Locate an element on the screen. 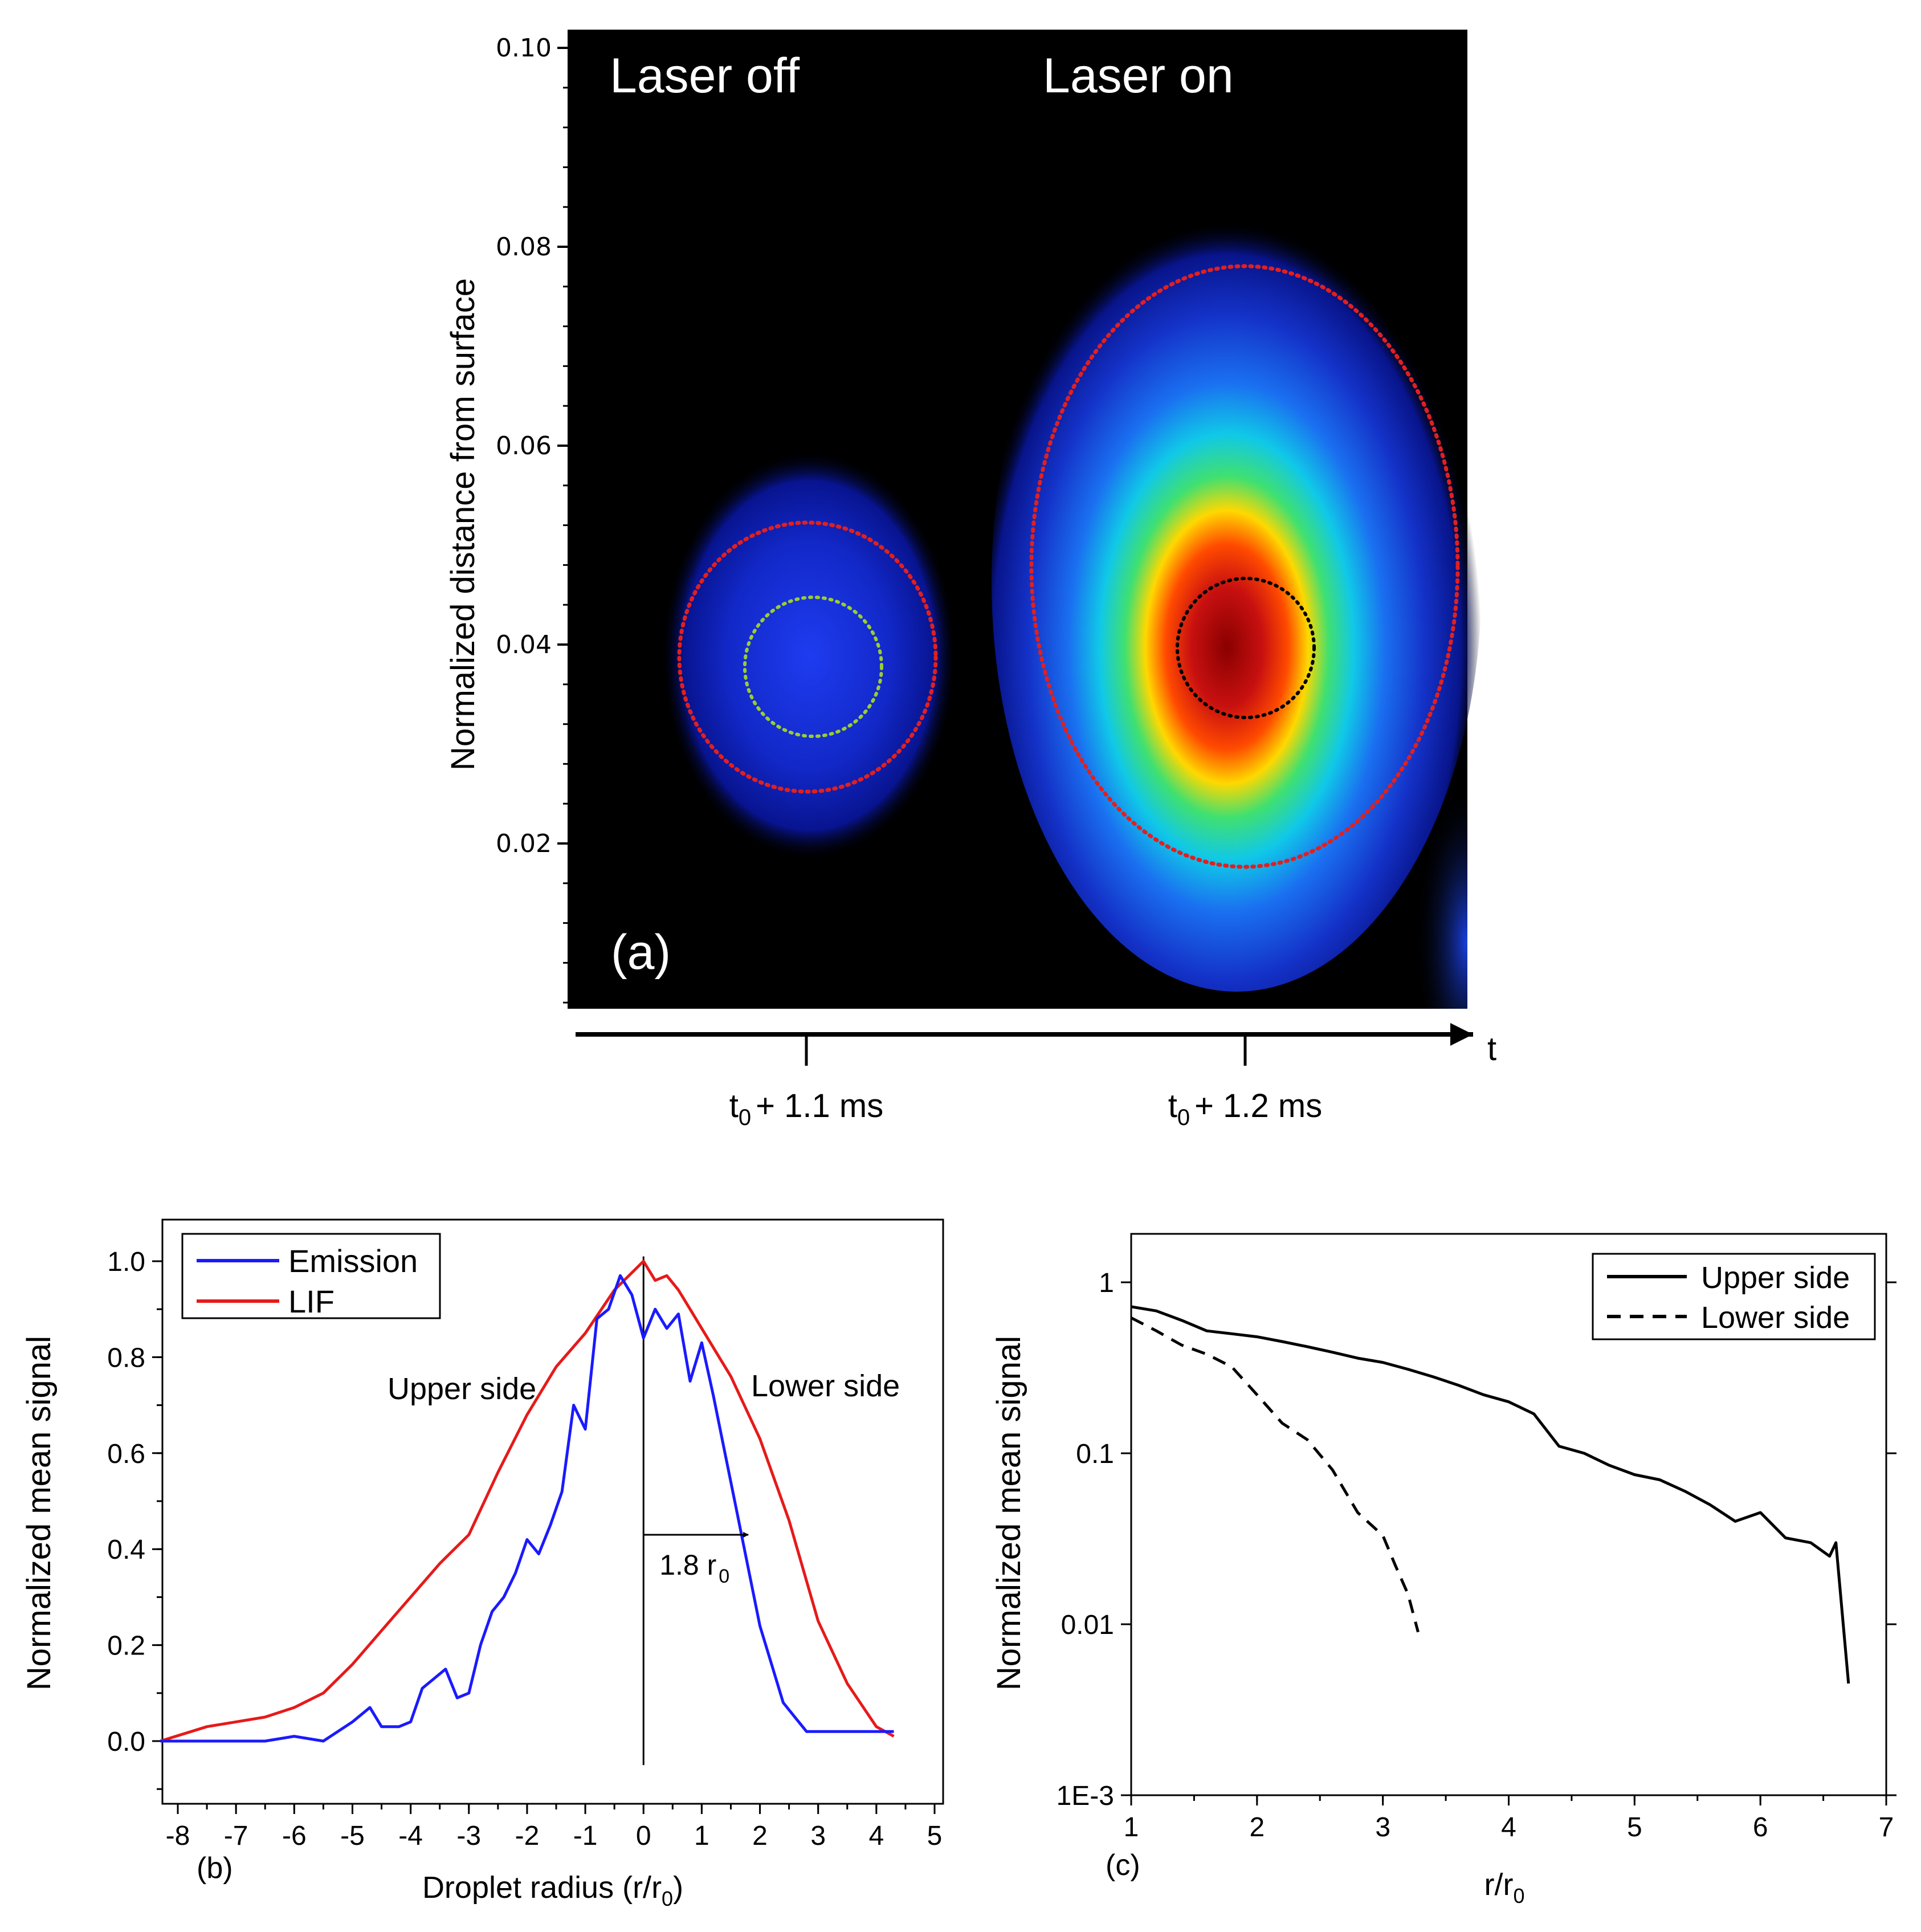 This screenshot has width=1921, height=1932. panel-a-y-ticks: 0.02 0.04 0.06 0.08 0.10 is located at coordinates (532, 519).